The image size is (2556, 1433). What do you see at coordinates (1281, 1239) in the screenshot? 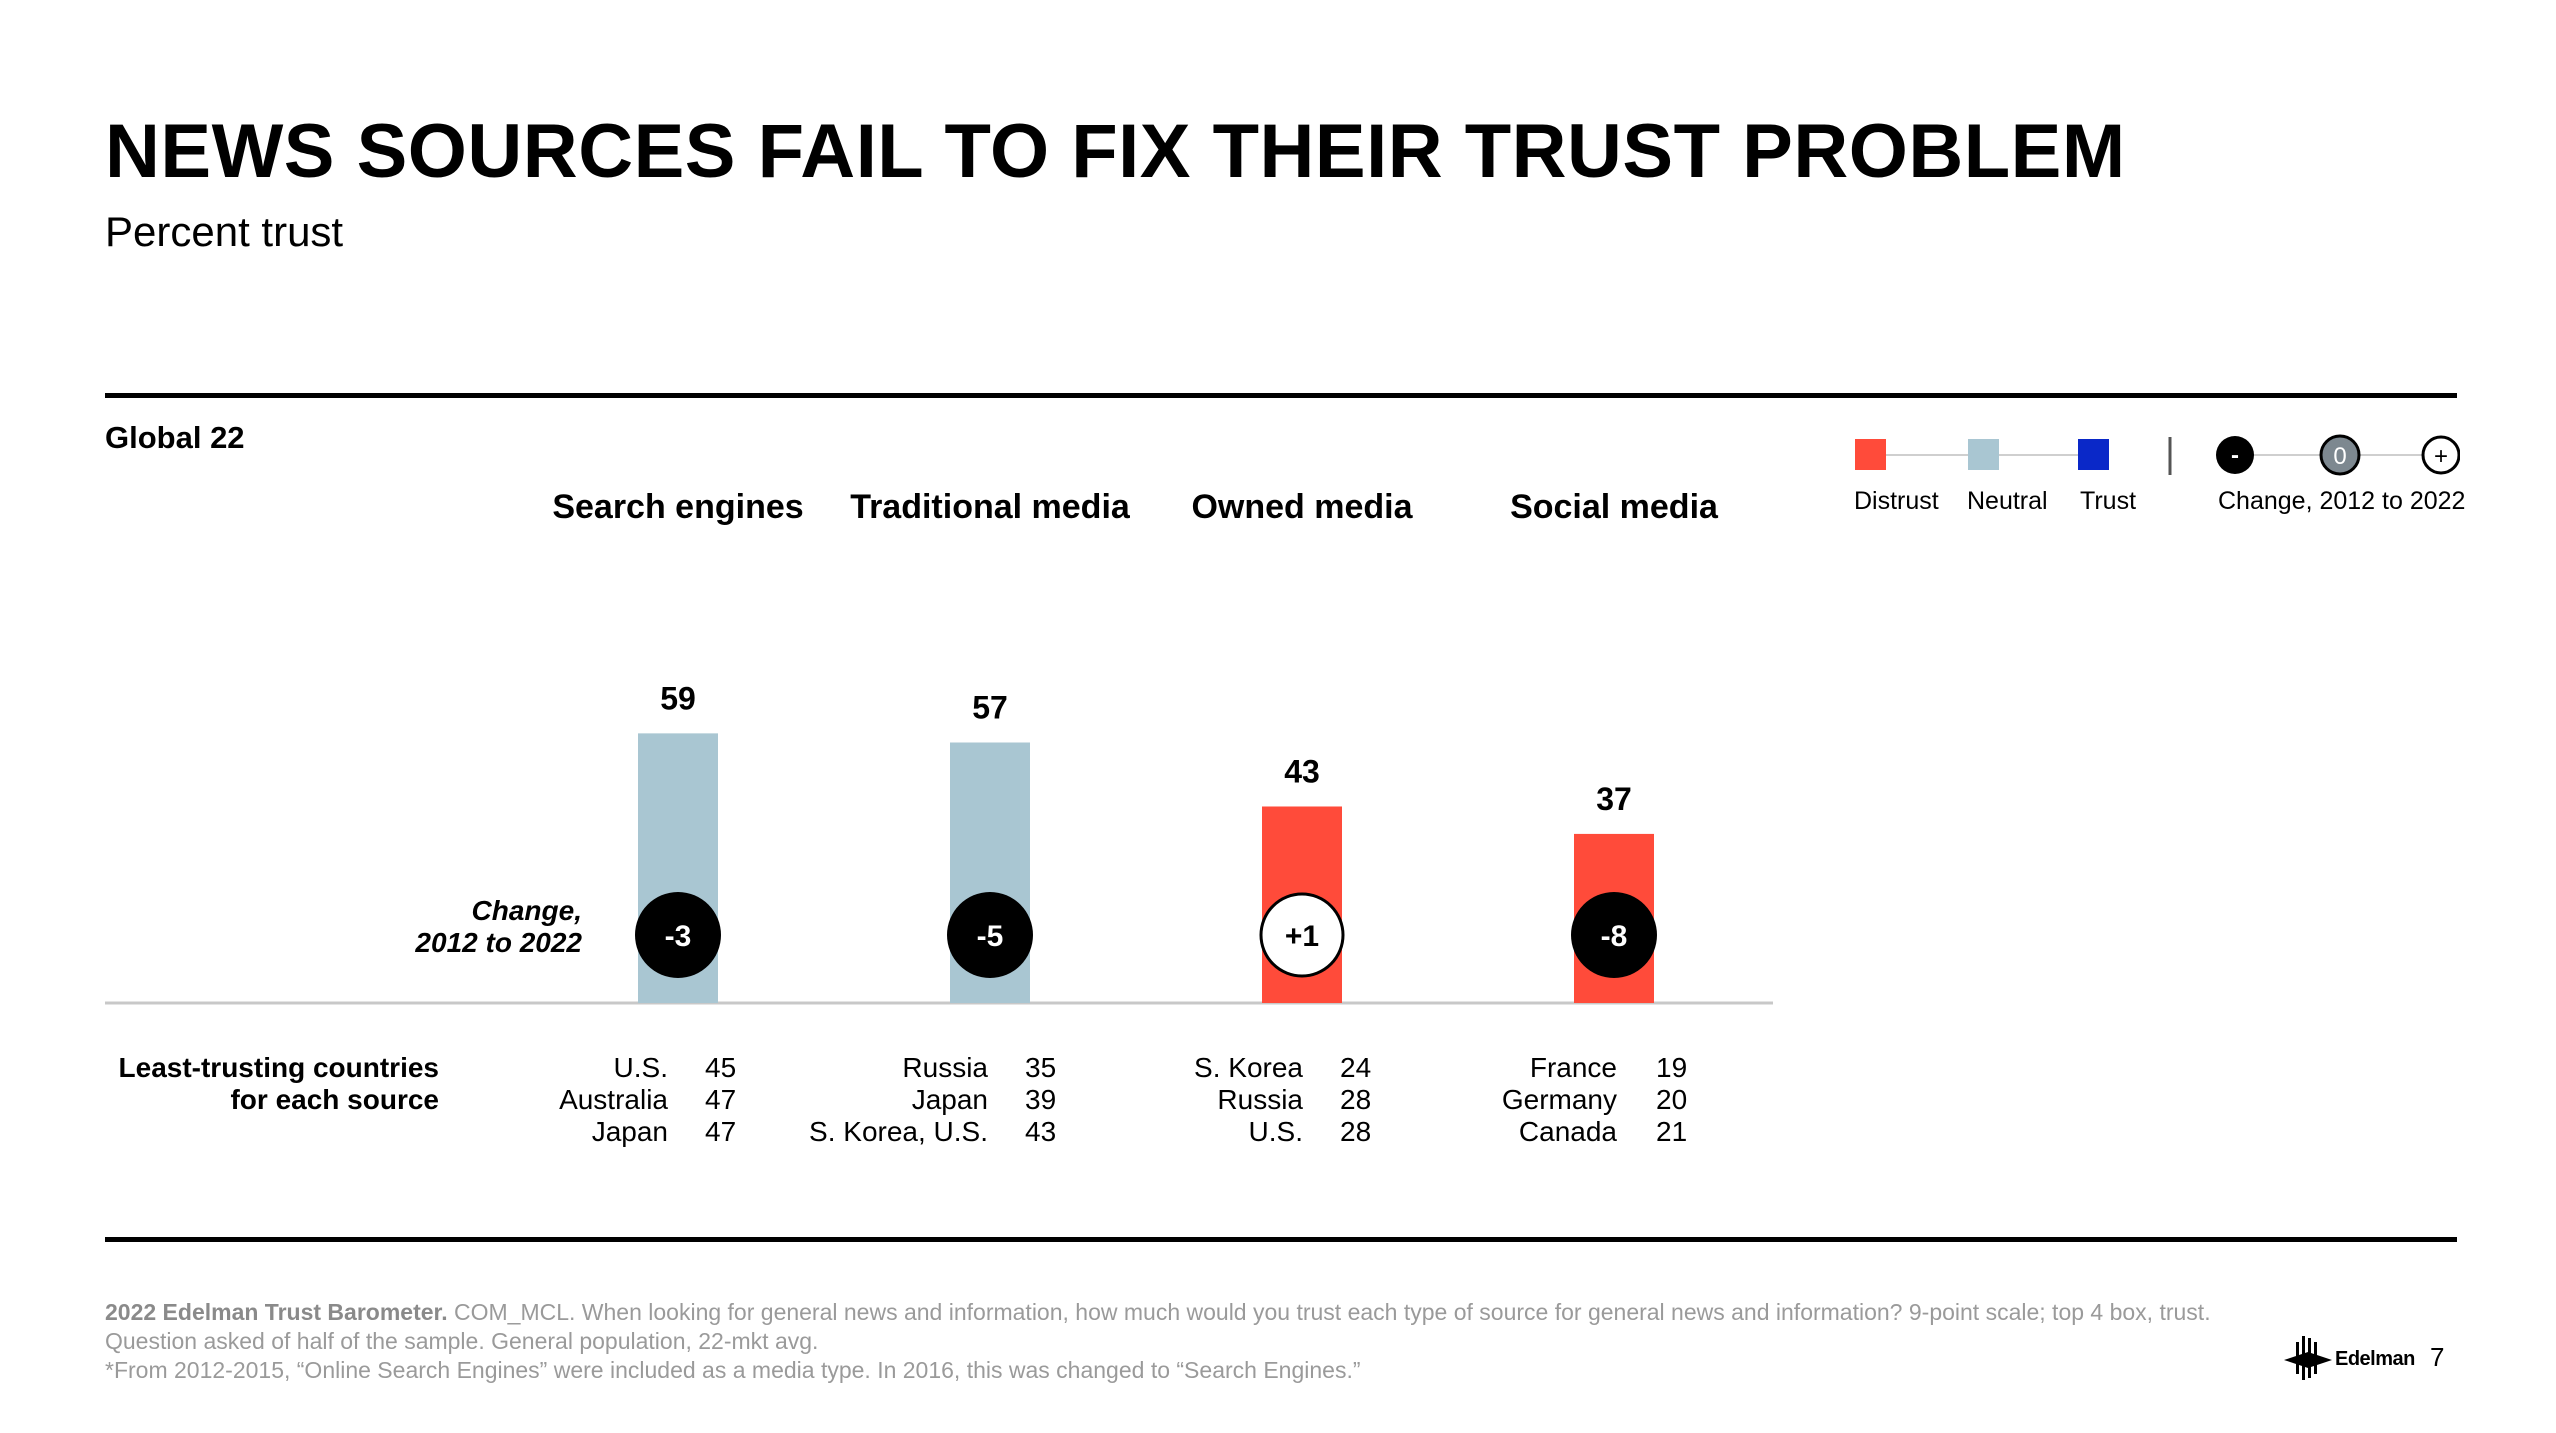
I see `bottom-divider` at bounding box center [1281, 1239].